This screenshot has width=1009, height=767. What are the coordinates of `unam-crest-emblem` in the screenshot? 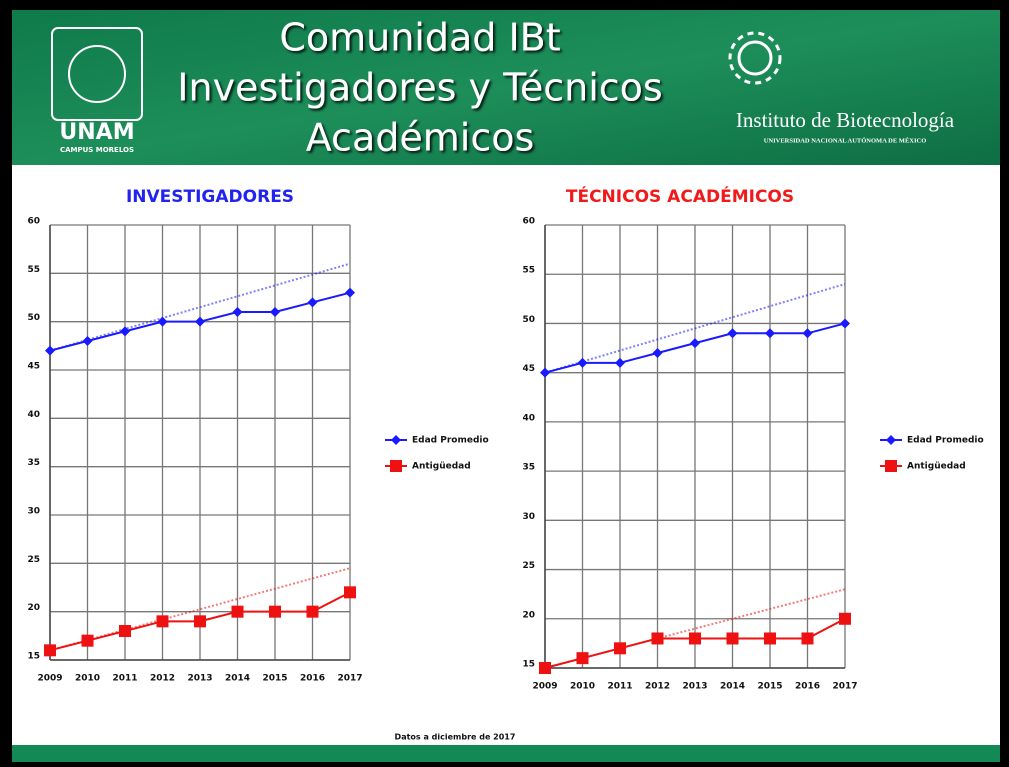 It's located at (97, 74).